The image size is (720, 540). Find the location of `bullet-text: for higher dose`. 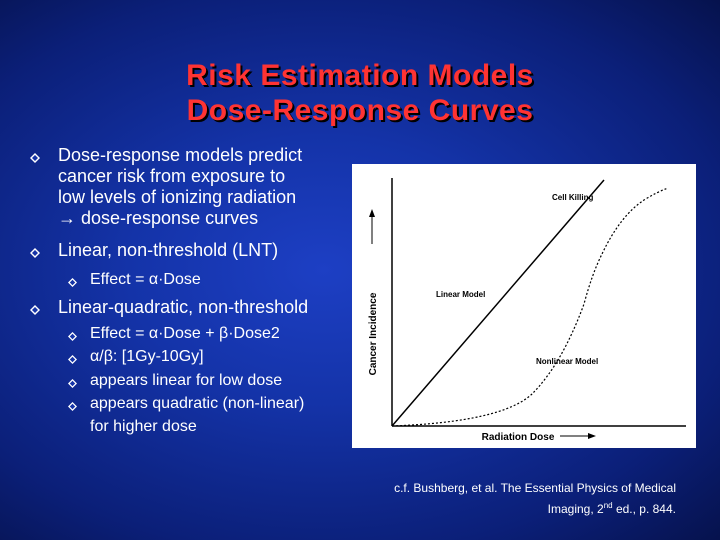

bullet-text: for higher dose is located at coordinates (143, 426).